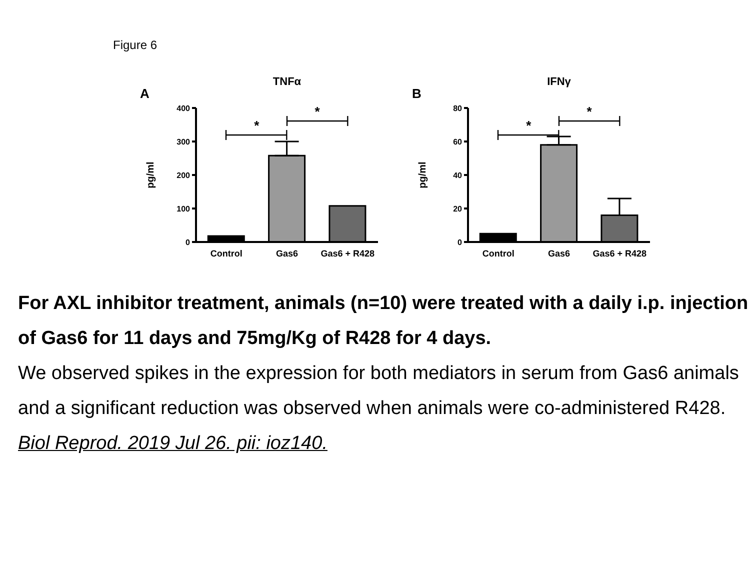  What do you see at coordinates (417, 93) in the screenshot?
I see `text: B` at bounding box center [417, 93].